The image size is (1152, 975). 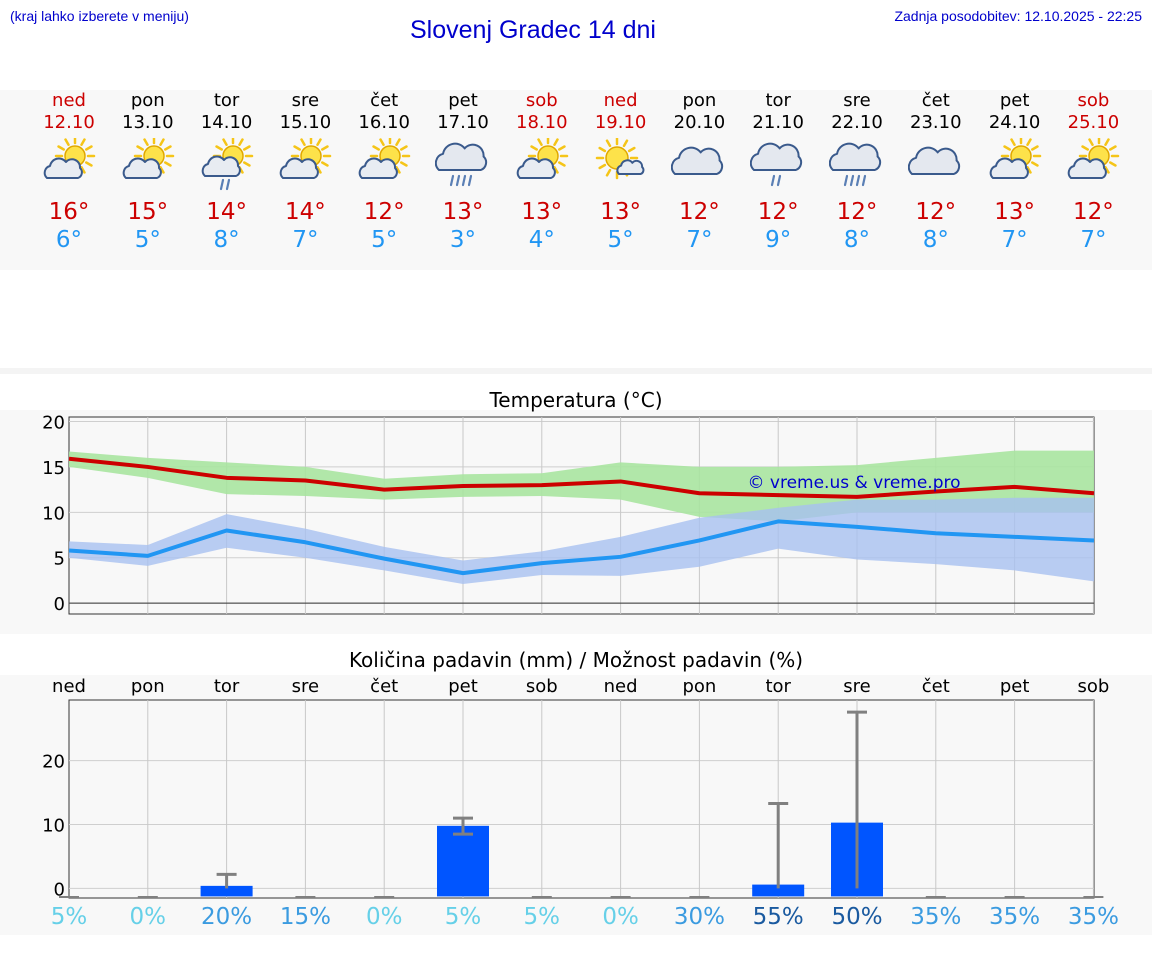 I want to click on precip-day-label: čet, so click(x=384, y=686).